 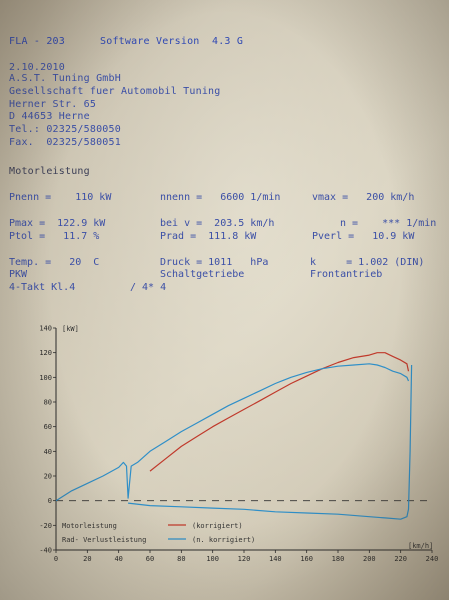 I want to click on x-tick-label: 240, so click(x=432, y=559).